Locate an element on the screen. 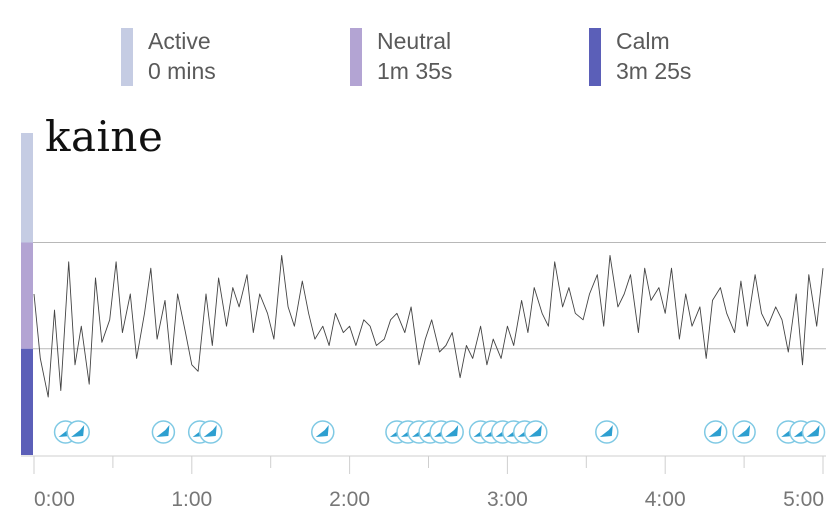 The height and width of the screenshot is (528, 826). legend-swatch-active is located at coordinates (127, 57).